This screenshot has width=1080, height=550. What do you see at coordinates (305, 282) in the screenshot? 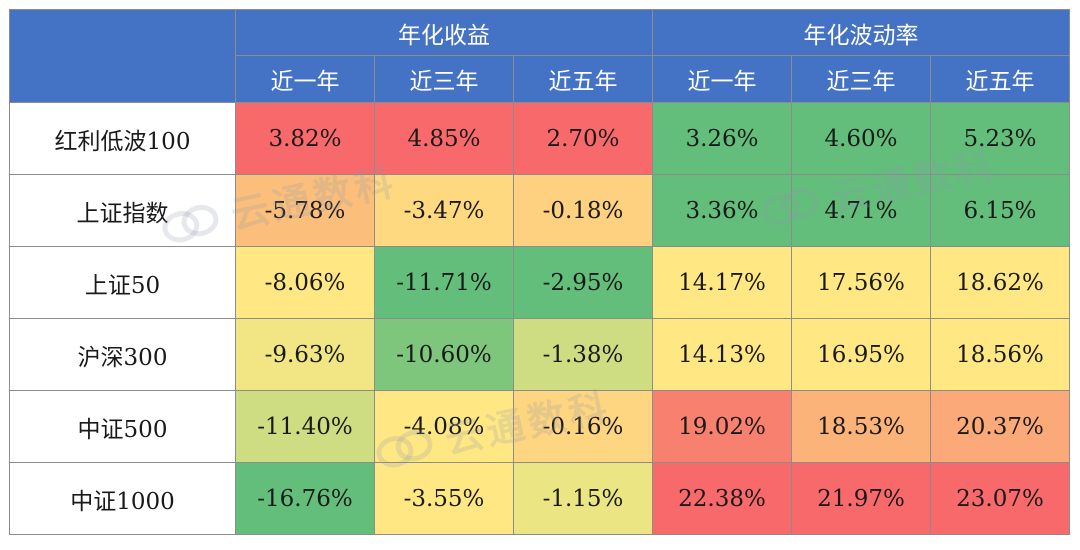
I see `return-cell: -8.06%` at bounding box center [305, 282].